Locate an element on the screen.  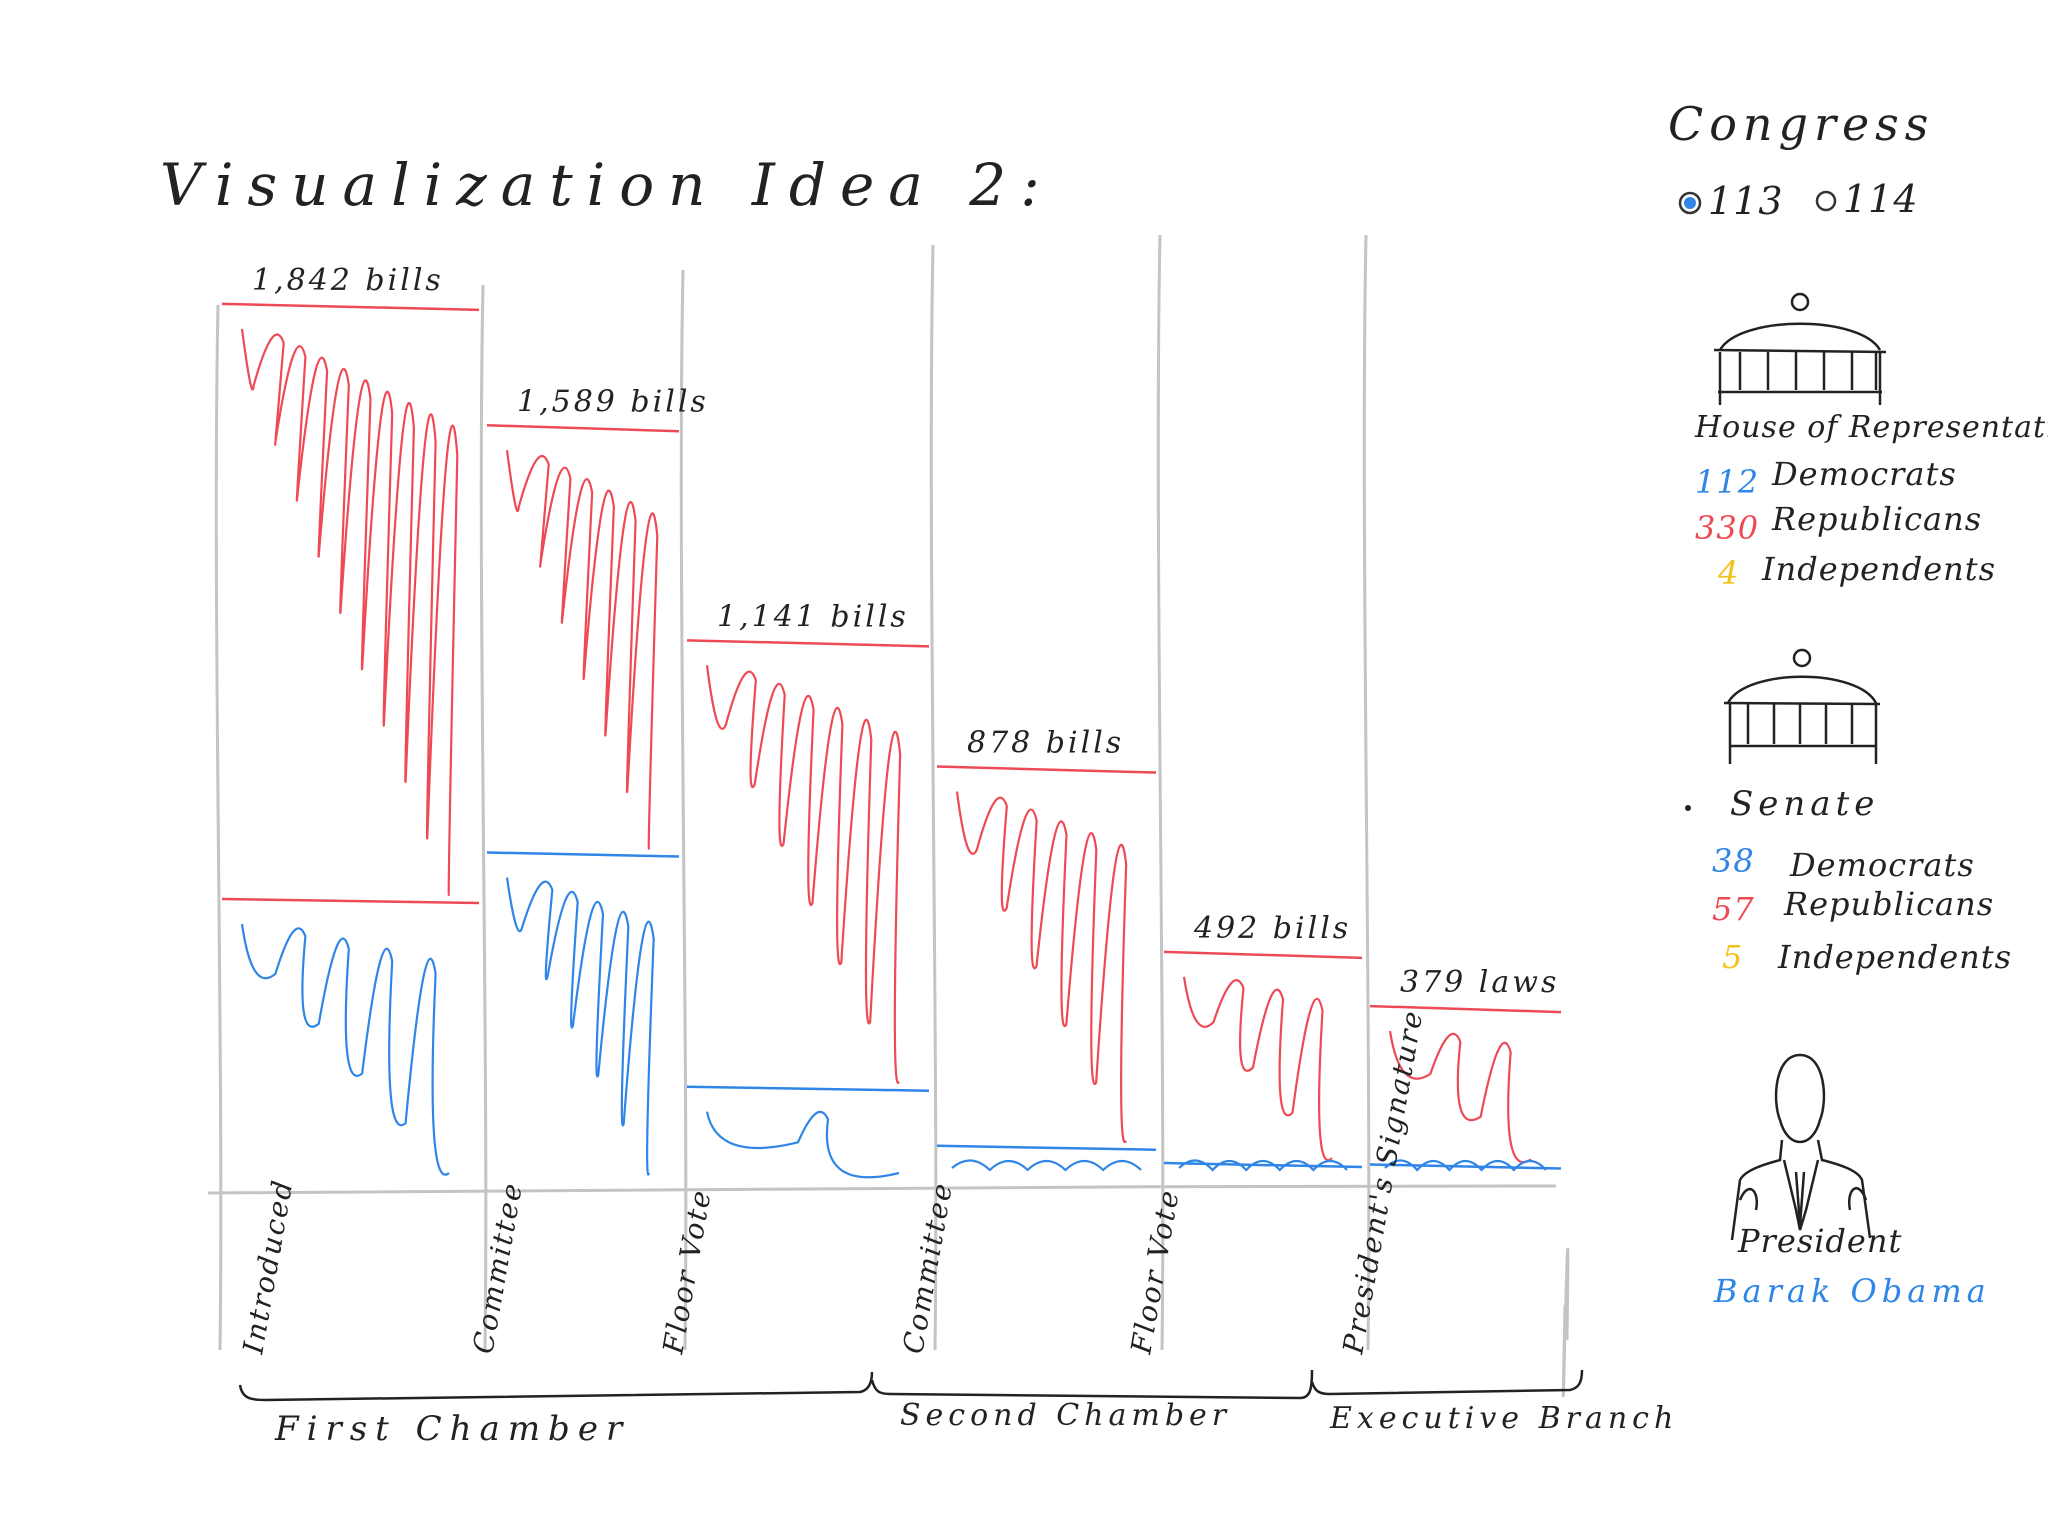
house-republicans-label: Republicans is located at coordinates (1876, 519).